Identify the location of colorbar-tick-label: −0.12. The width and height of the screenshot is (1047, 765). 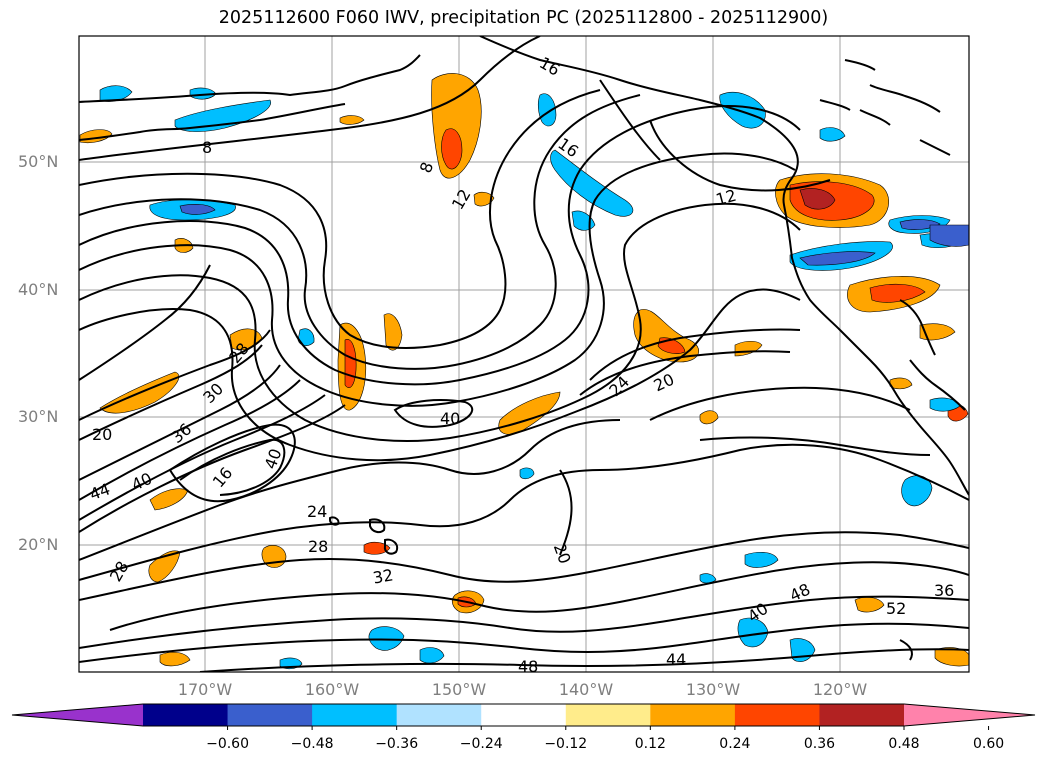
(566, 744).